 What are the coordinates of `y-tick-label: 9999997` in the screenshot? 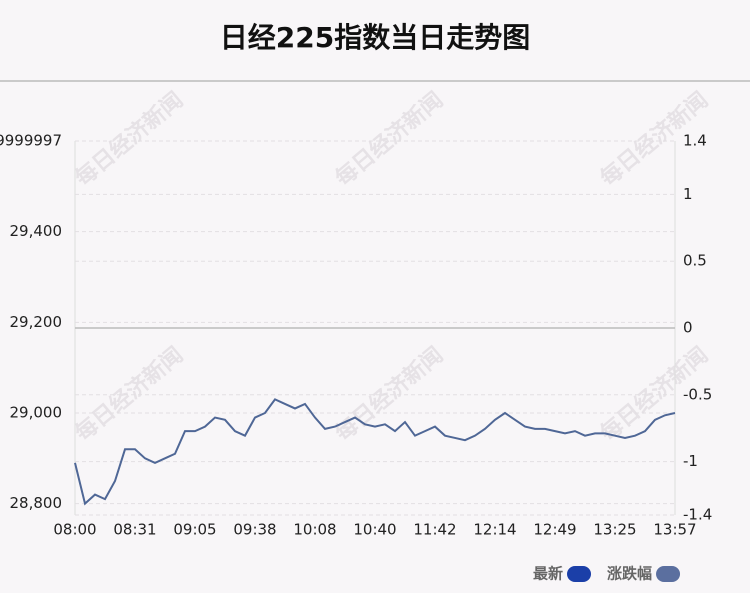 It's located at (31, 141).